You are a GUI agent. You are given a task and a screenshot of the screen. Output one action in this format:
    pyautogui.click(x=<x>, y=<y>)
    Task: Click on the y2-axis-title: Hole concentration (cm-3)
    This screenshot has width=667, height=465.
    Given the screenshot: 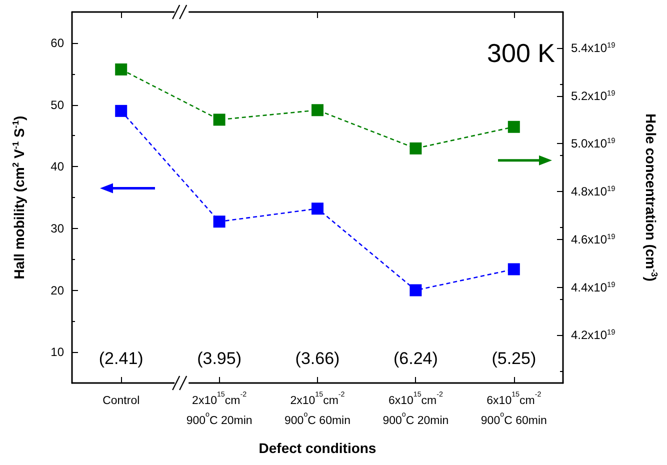 What is the action you would take?
    pyautogui.click(x=651, y=198)
    